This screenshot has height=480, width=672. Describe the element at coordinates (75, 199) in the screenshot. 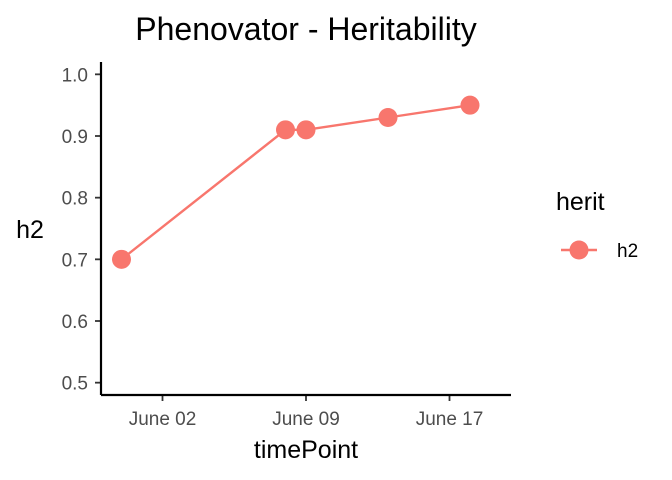

I see `y-tick-label: 0.8` at that location.